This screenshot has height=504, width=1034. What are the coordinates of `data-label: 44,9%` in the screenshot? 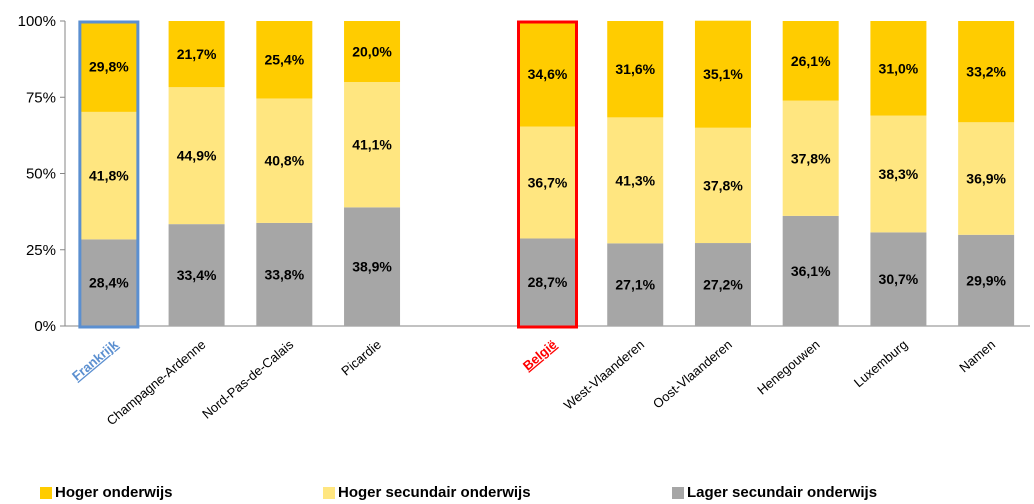 It's located at (197, 156).